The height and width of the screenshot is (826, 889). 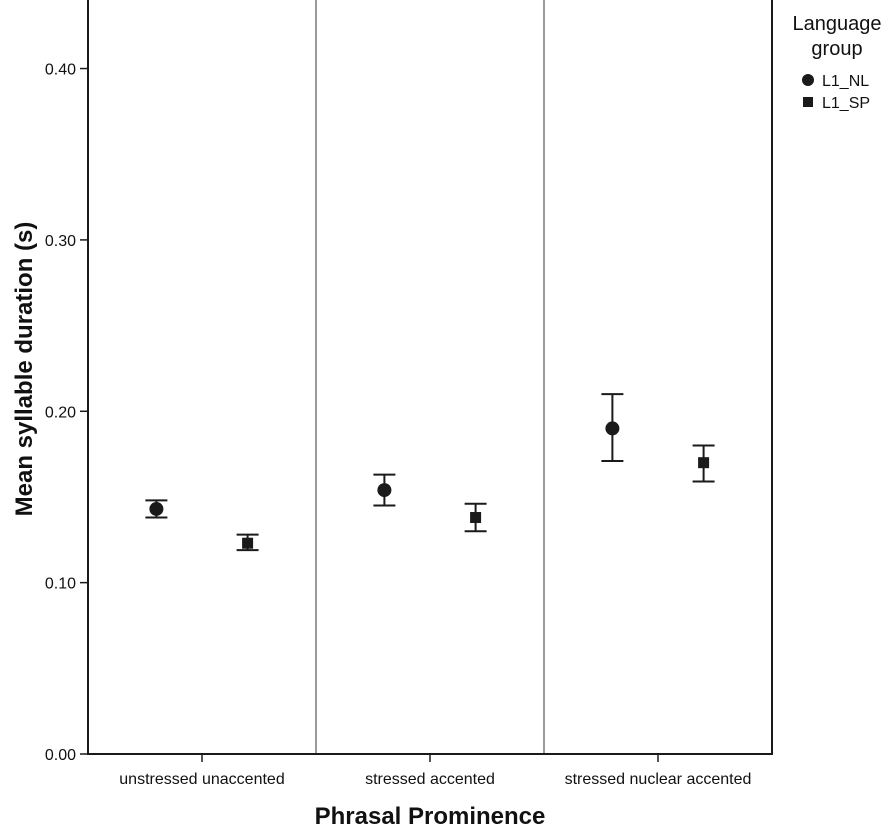 What do you see at coordinates (837, 24) in the screenshot?
I see `legend-title: Language` at bounding box center [837, 24].